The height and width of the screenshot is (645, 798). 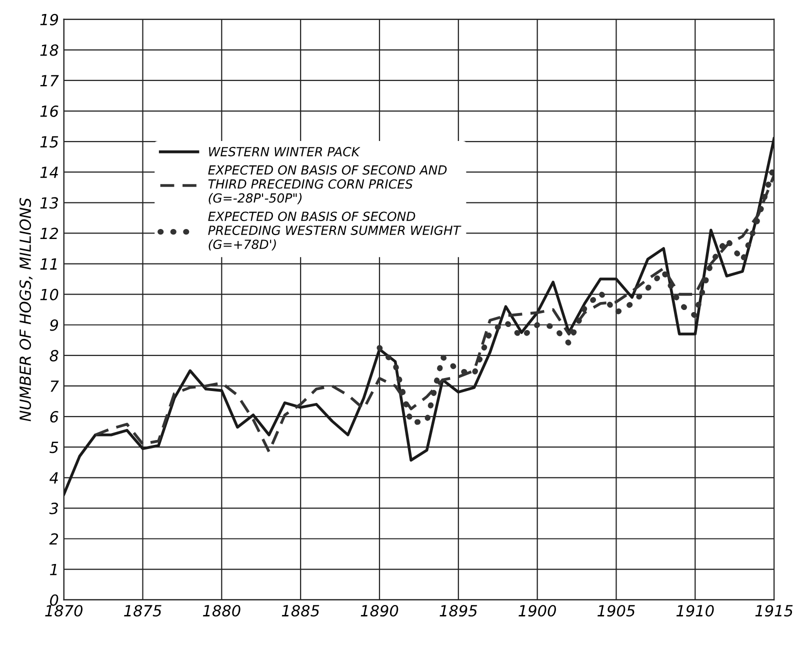 I want to click on x-tick-label: 1900, so click(x=537, y=610).